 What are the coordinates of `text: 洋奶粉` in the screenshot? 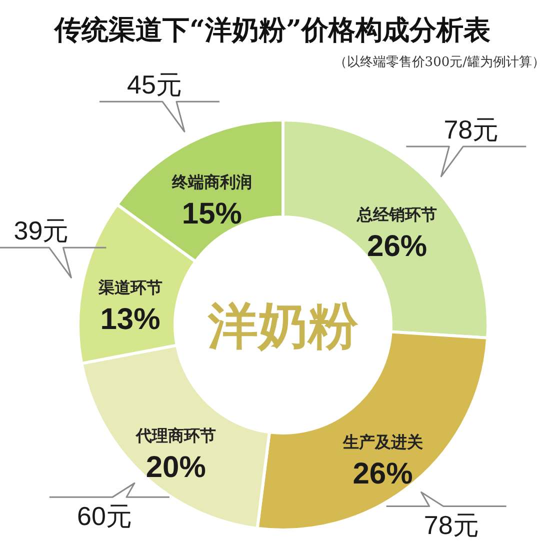 It's located at (283, 325).